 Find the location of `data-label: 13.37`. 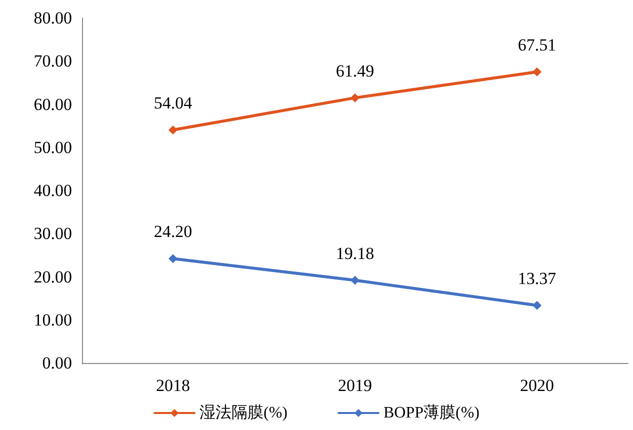

data-label: 13.37 is located at coordinates (537, 278).